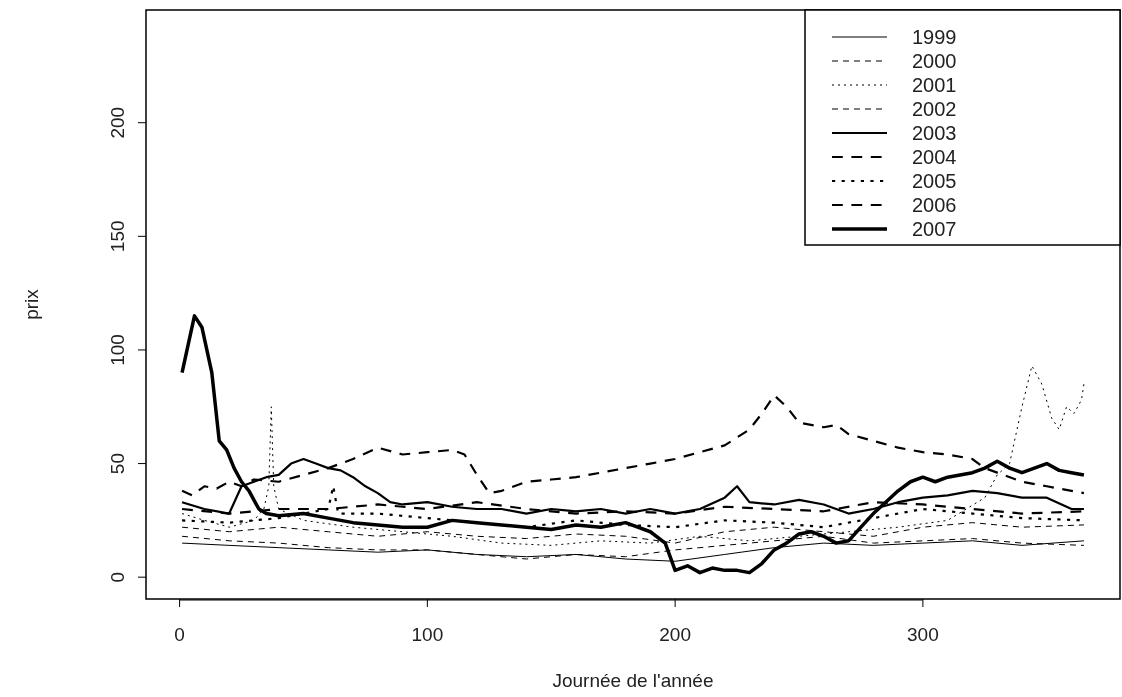 This screenshot has width=1122, height=697. I want to click on x-axis-title: Journée de l'année, so click(633, 680).